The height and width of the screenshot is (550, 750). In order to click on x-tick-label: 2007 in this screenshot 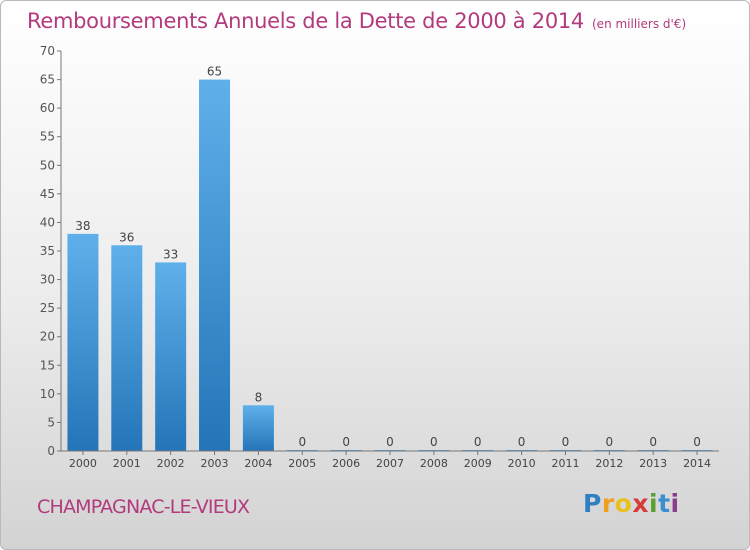, I will do `click(390, 463)`.